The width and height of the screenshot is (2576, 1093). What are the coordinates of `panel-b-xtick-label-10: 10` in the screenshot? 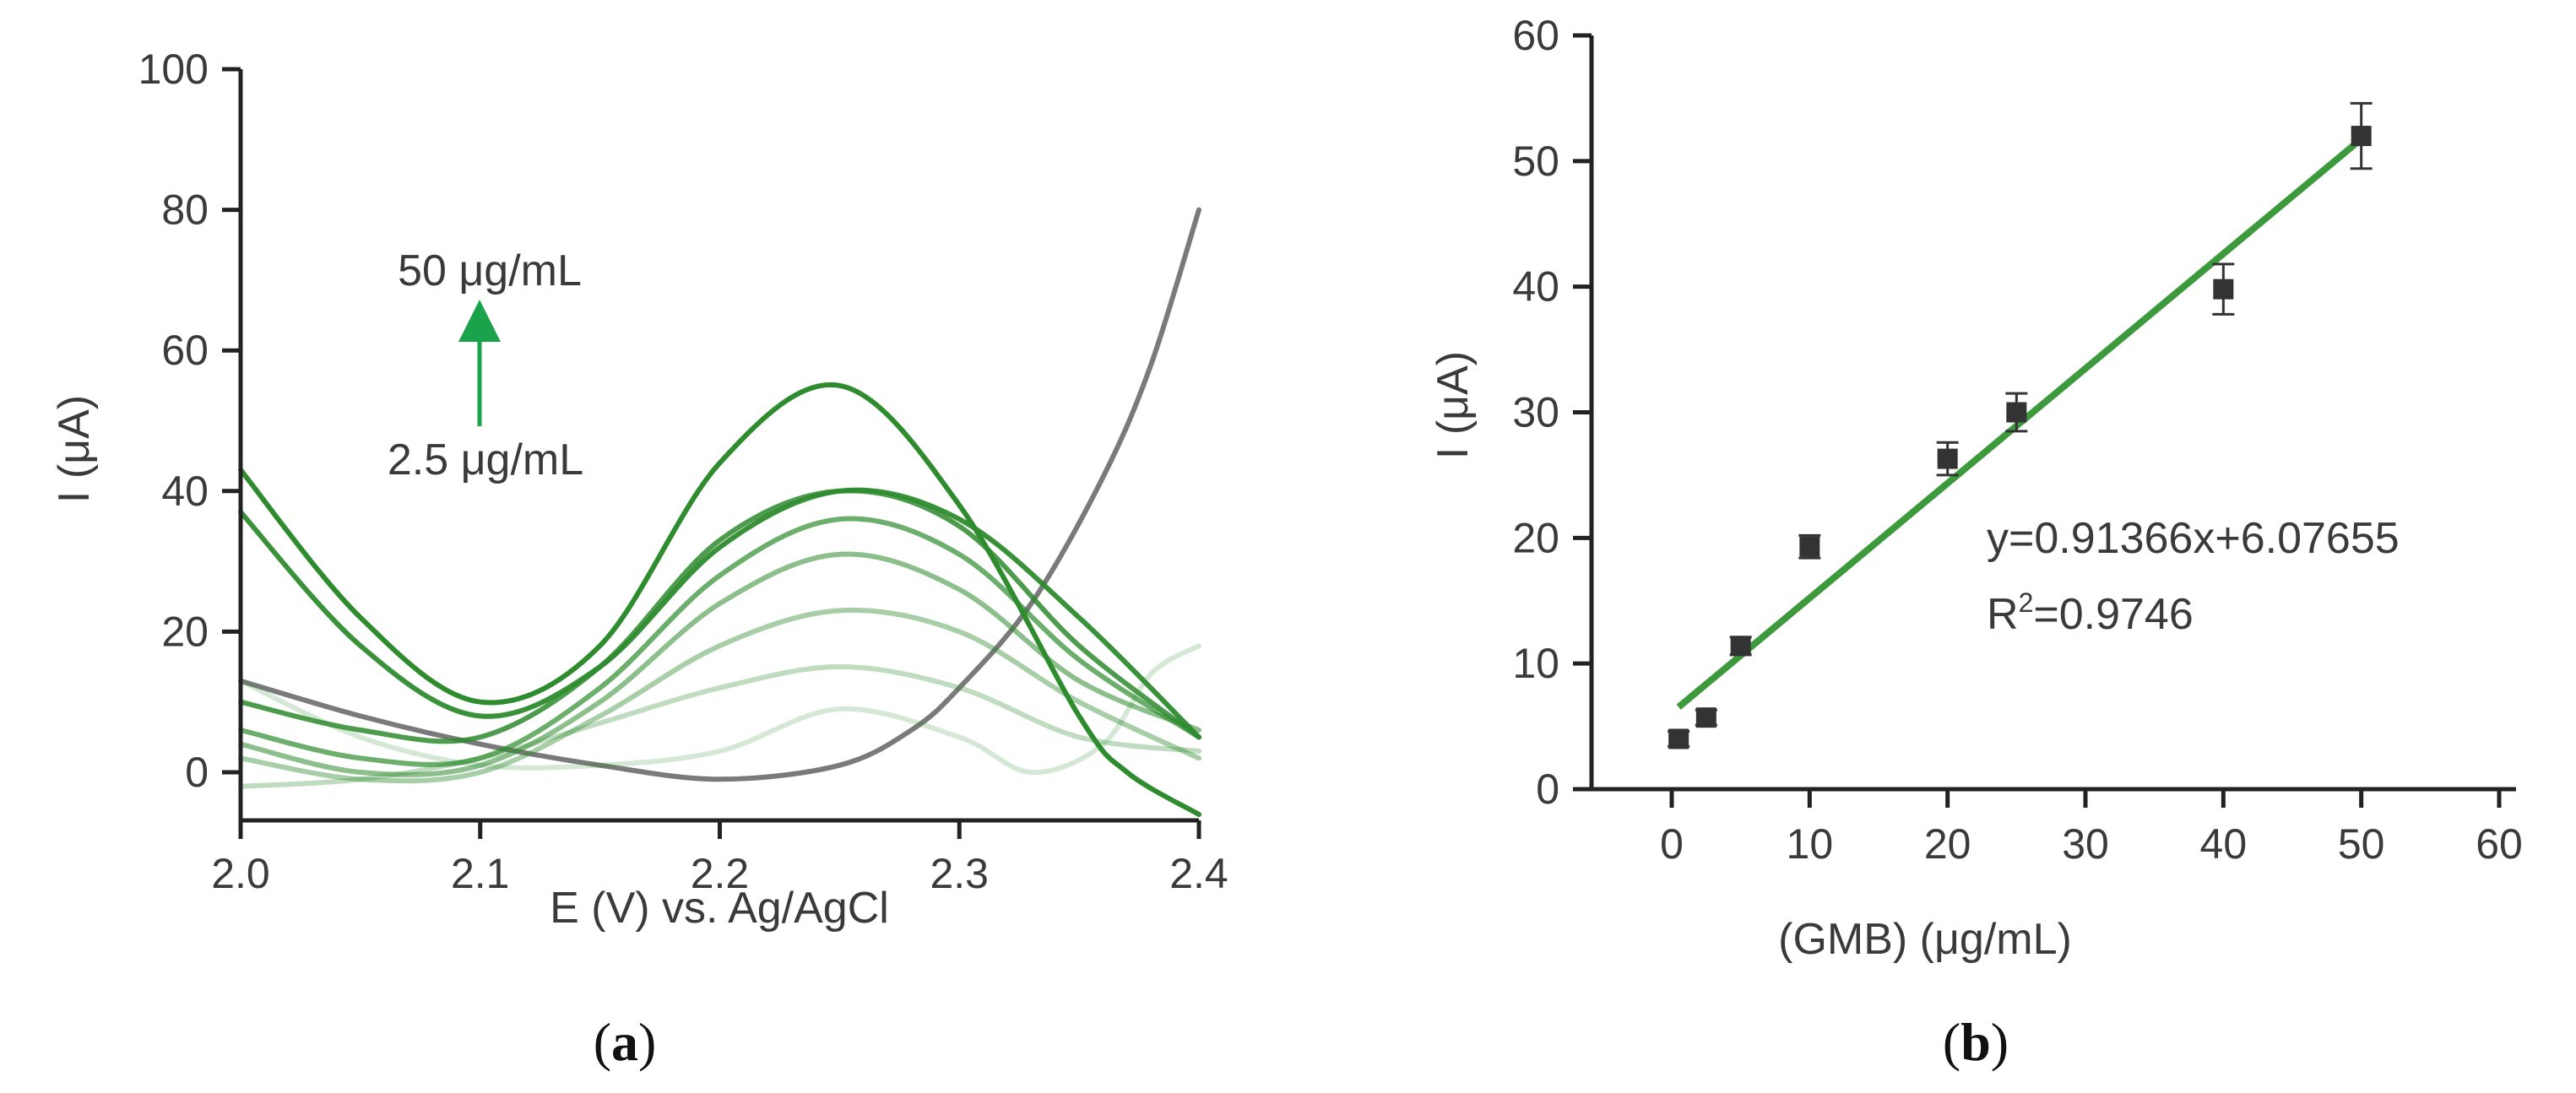 It's located at (1811, 844).